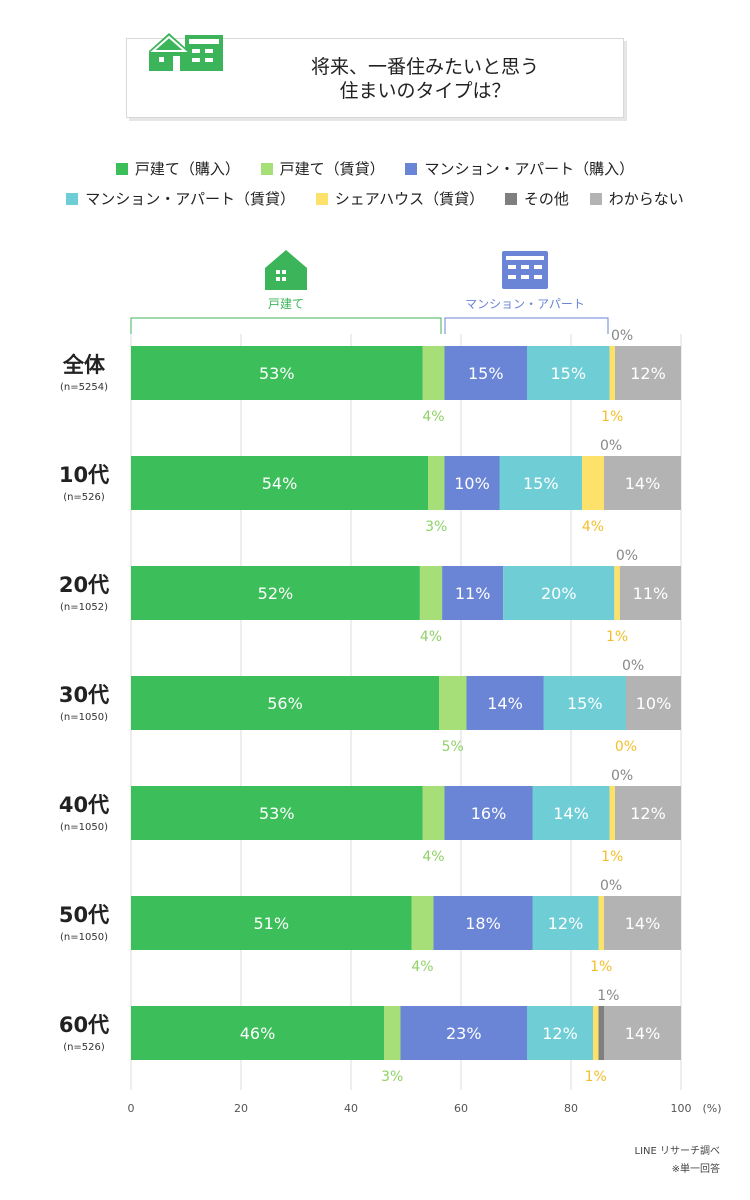 This screenshot has width=750, height=1200. What do you see at coordinates (525, 270) in the screenshot?
I see `apartment-icon` at bounding box center [525, 270].